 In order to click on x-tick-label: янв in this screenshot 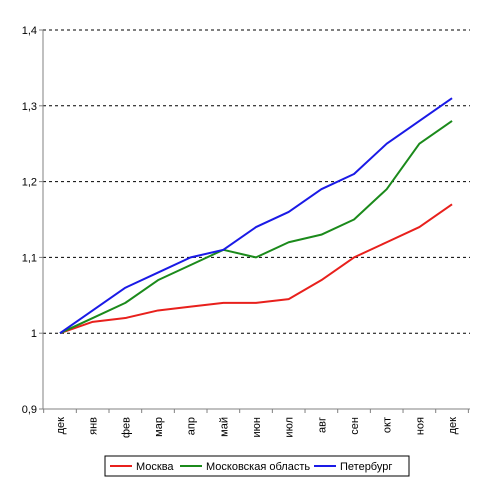, I will do `click(94, 426)`.